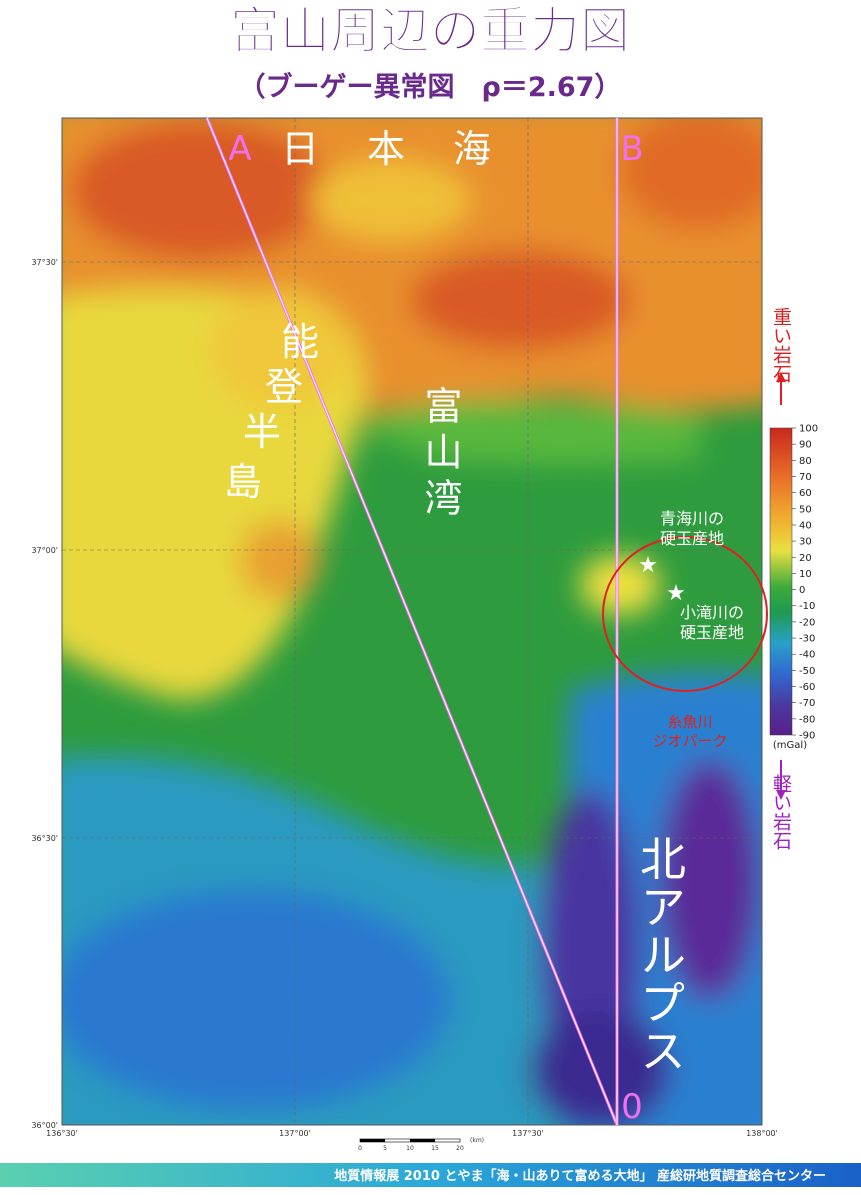 This screenshot has height=1195, width=861. Describe the element at coordinates (440, 455) in the screenshot. I see `bay-label: 富山湾` at that location.